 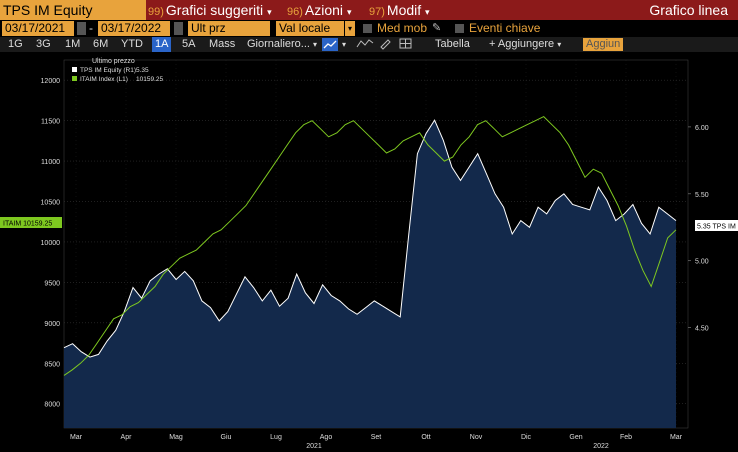 I want to click on legend-swatch-itaim, so click(x=74, y=78).